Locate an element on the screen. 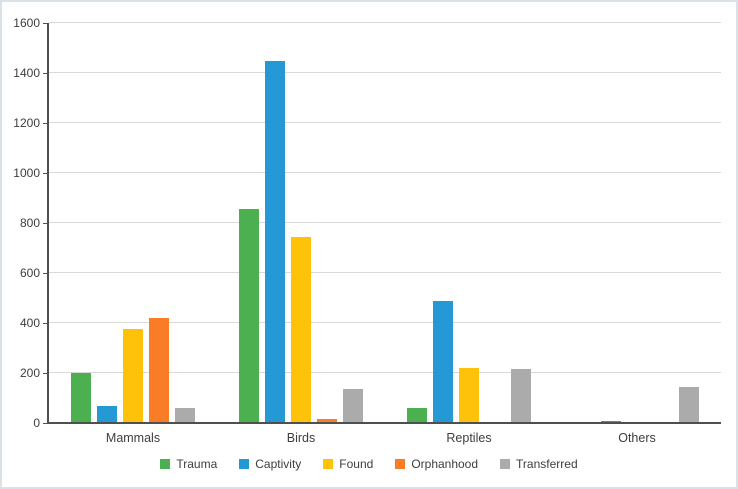  ytick-label-1400: 1400 is located at coordinates (26, 73).